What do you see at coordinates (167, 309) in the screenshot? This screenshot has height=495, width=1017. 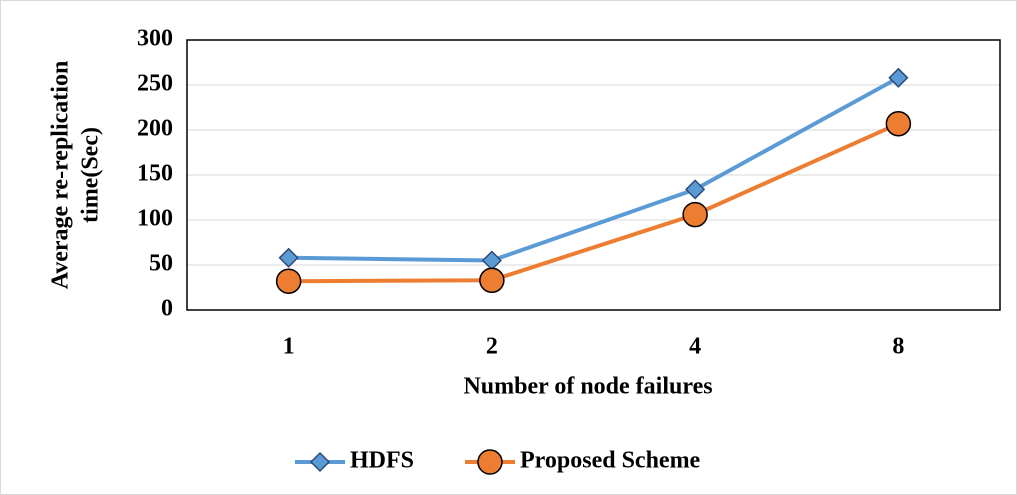 I see `y-tick-label: 0` at bounding box center [167, 309].